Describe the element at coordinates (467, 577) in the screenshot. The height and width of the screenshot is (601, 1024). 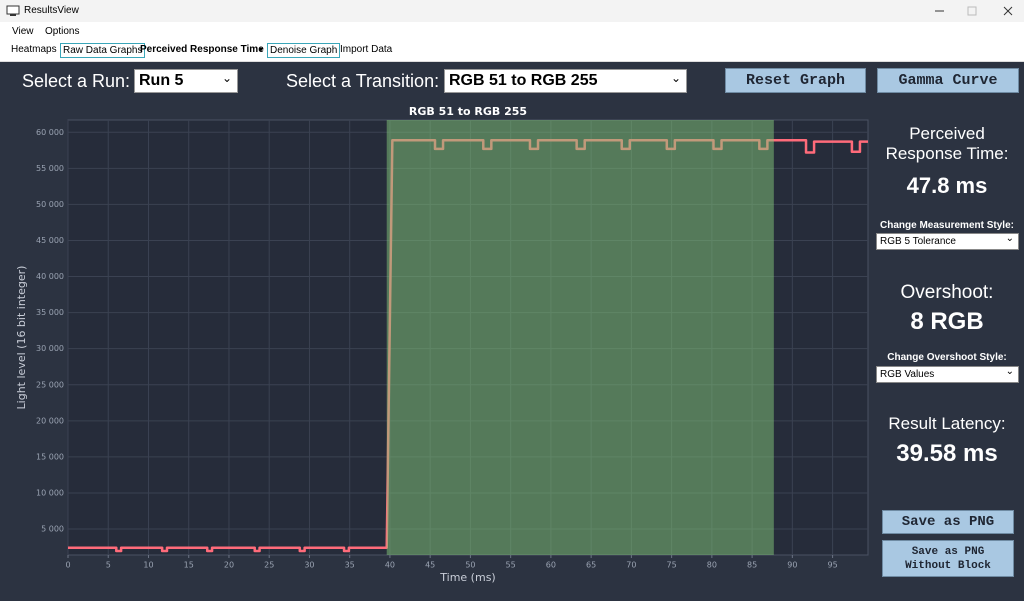
I see `x-axis-label: Time (ms)` at that location.